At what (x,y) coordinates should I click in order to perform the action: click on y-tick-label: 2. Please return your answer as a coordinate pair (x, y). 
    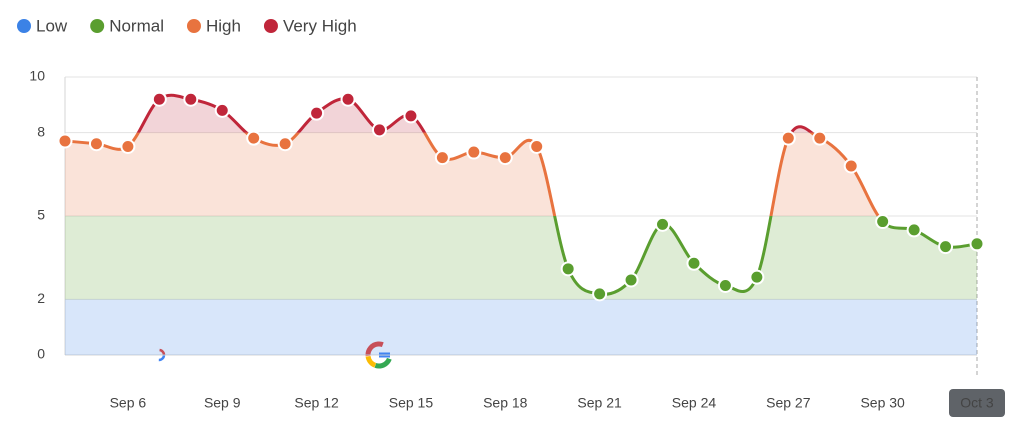
    Looking at the image, I should click on (41, 298).